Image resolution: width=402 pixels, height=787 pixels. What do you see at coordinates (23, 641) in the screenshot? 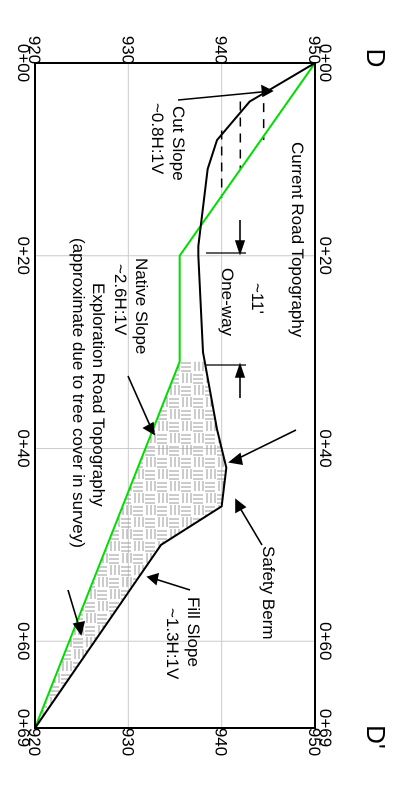
I see `station-tick-label-left: 0+60` at bounding box center [23, 641].